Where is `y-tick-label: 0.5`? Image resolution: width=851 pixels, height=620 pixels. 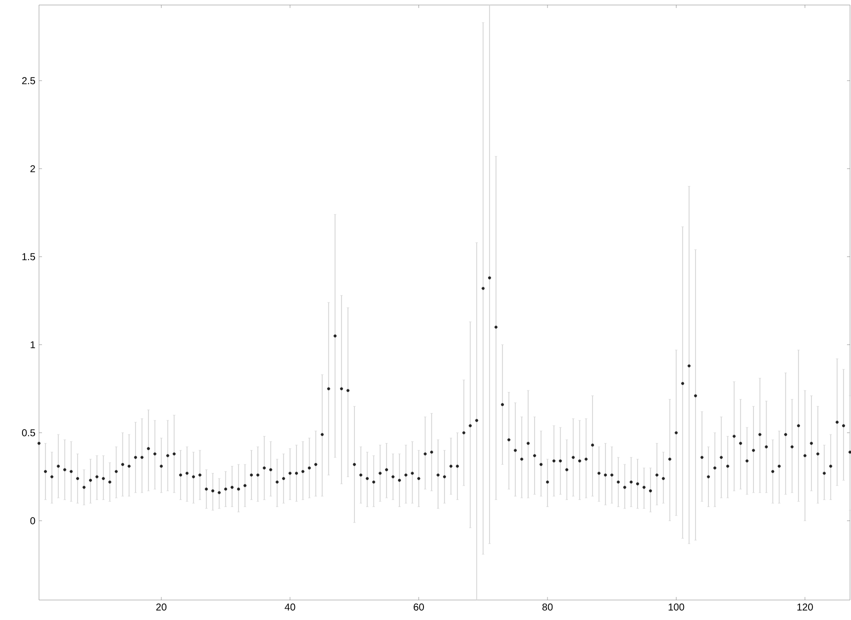 y-tick-label: 0.5 is located at coordinates (29, 432).